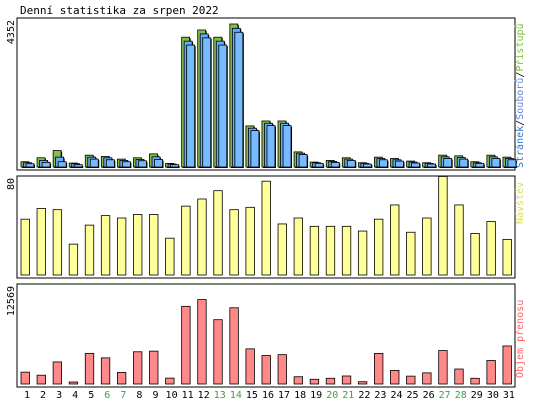 The image size is (533, 405). I want to click on x-tick-label-27: 27, so click(445, 395).